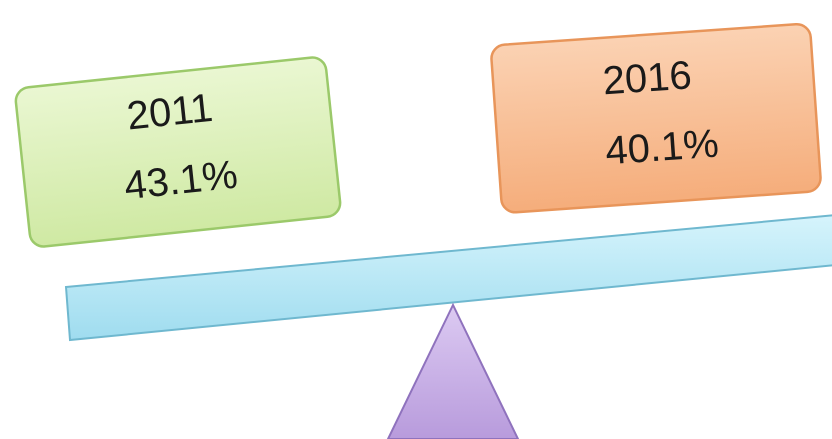  What do you see at coordinates (170, 112) in the screenshot?
I see `card-2011-year: 2011` at bounding box center [170, 112].